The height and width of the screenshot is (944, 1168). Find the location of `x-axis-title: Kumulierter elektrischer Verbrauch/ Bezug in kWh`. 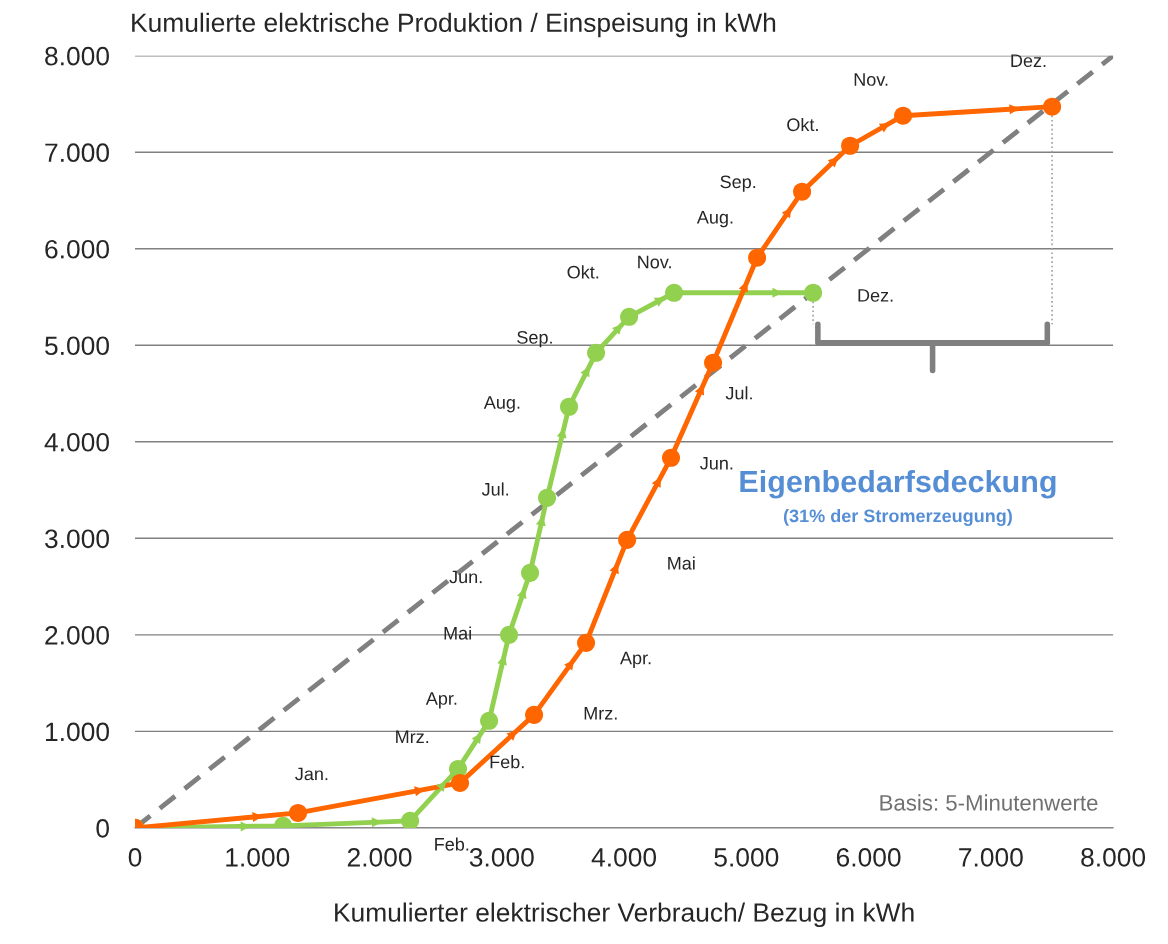

x-axis-title: Kumulierter elektrischer Verbrauch/ Bezug in kWh is located at coordinates (624, 915).